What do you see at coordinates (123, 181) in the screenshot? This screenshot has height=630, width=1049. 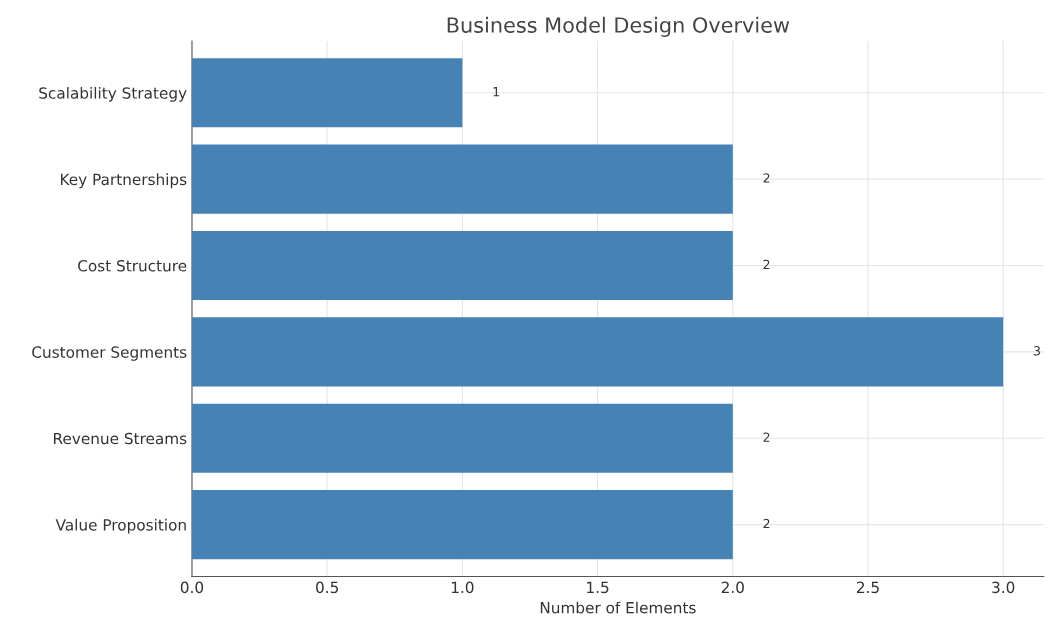 I see `y-tick-label: Key Partnerships` at bounding box center [123, 181].